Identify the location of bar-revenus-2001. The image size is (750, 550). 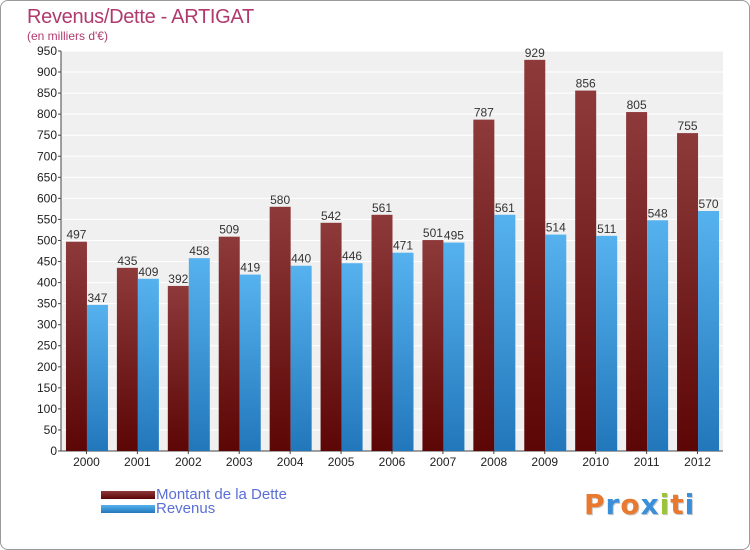
(148, 364).